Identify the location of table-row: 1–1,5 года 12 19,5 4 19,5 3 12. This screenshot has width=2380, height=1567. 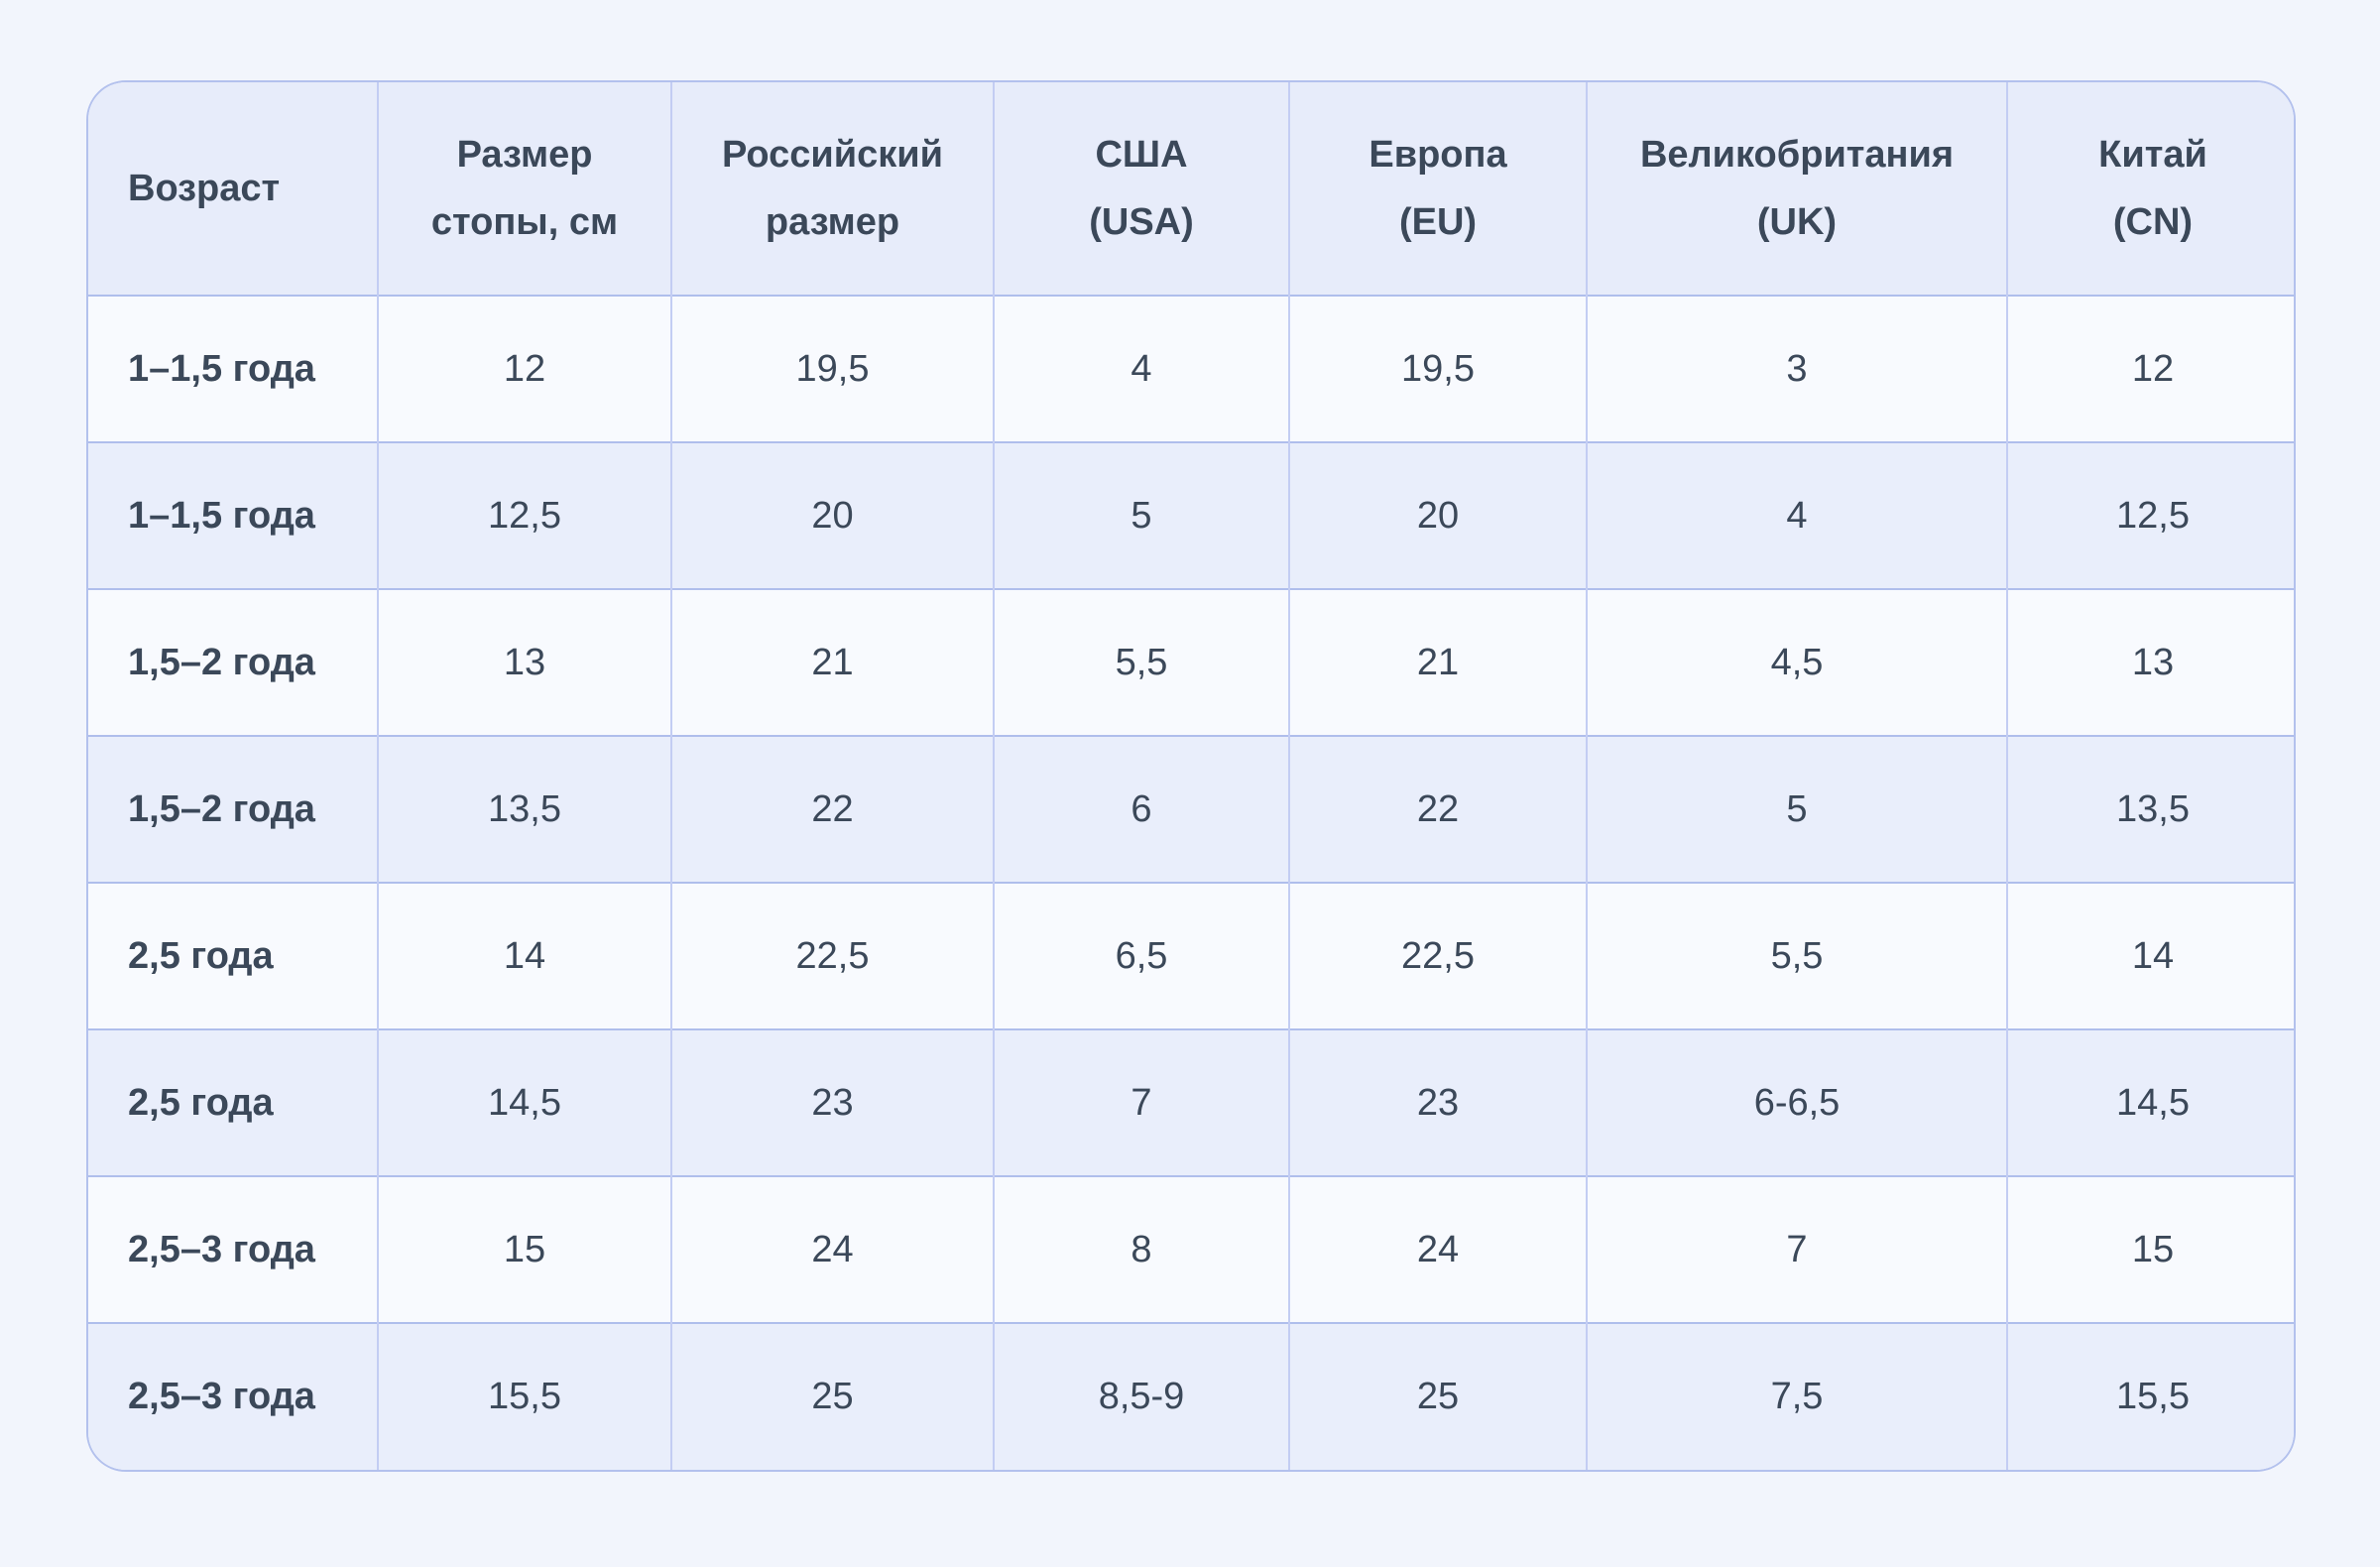
(1191, 368).